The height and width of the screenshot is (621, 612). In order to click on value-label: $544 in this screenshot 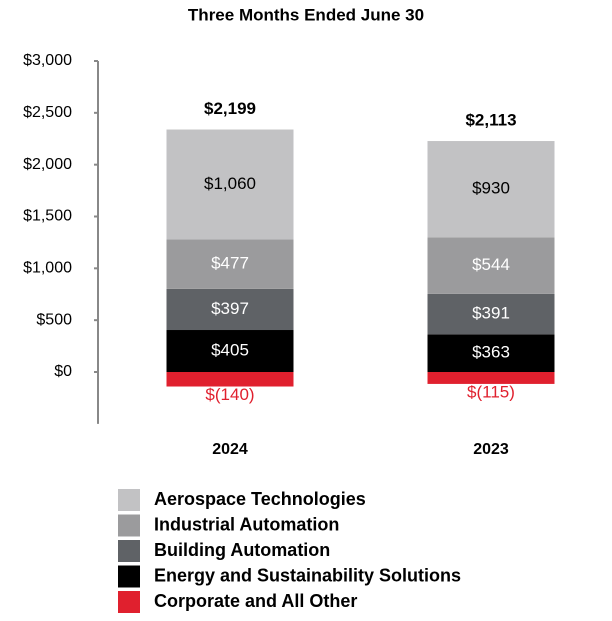, I will do `click(491, 264)`.